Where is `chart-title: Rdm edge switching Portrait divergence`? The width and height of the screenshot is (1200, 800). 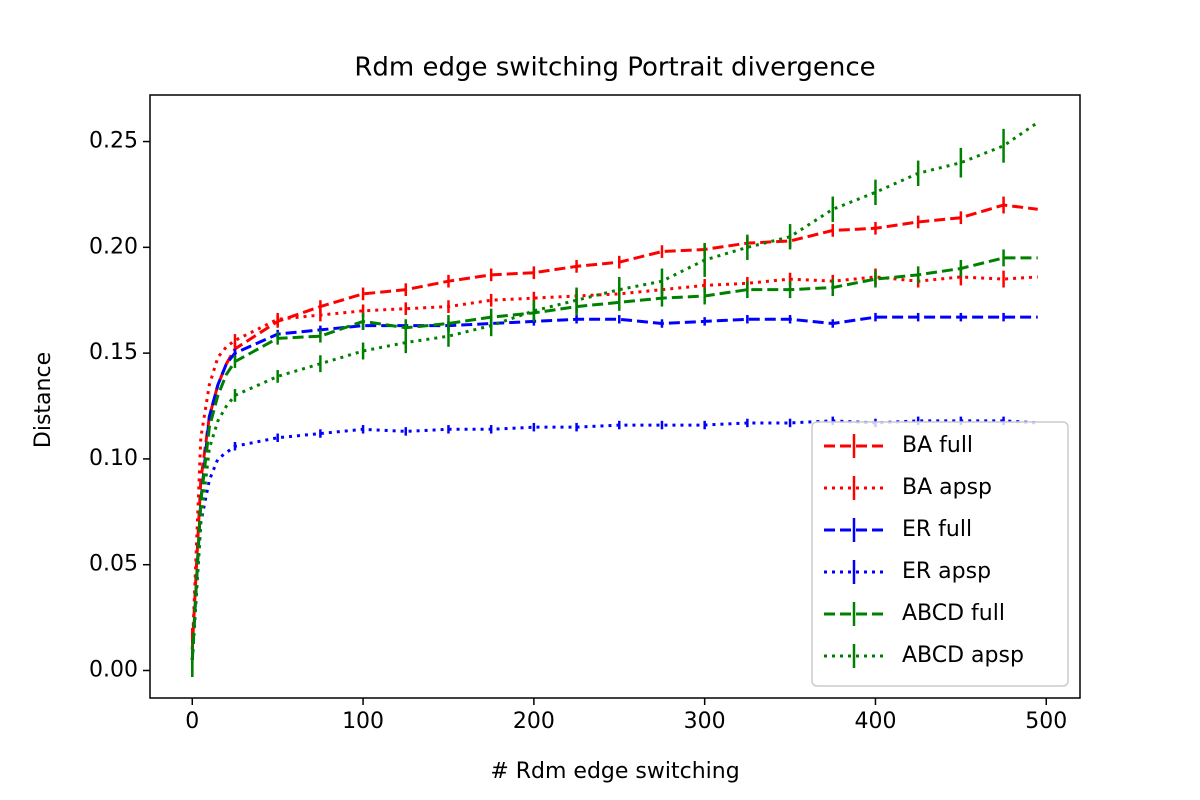 chart-title: Rdm edge switching Portrait divergence is located at coordinates (614, 68).